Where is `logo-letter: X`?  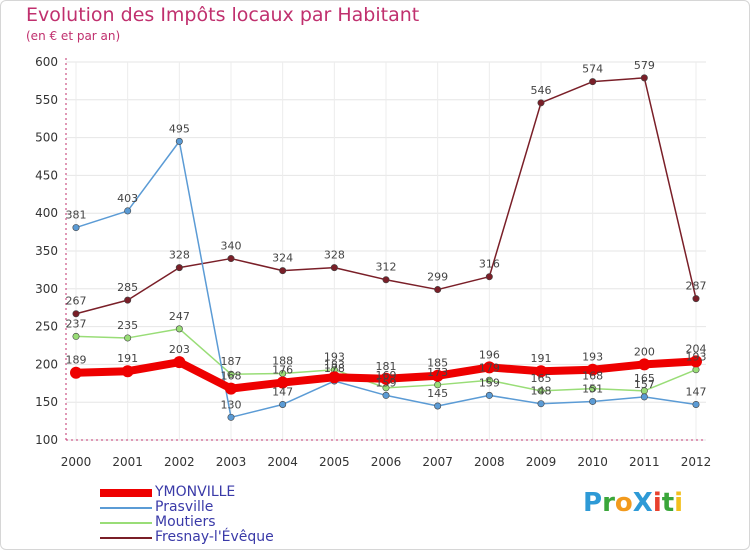 logo-letter: X is located at coordinates (642, 503).